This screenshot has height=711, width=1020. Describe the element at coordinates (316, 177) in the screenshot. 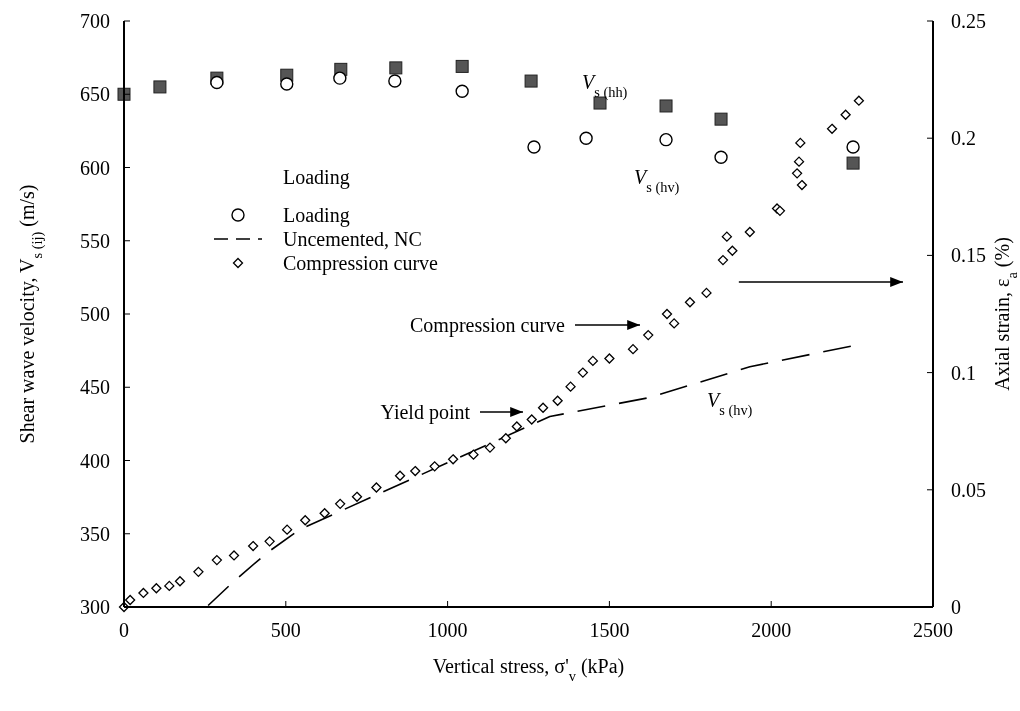

I see `annotation: Loading` at that location.